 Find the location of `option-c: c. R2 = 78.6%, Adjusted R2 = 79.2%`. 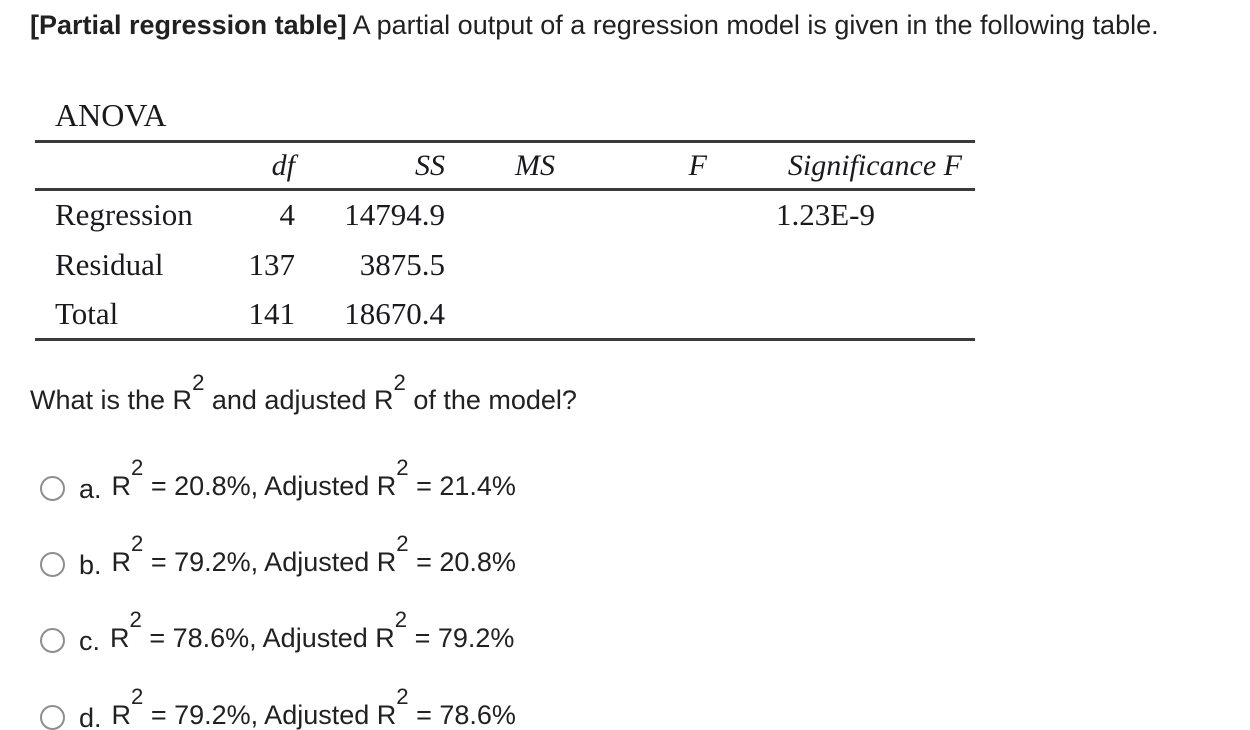

option-c: c. R2 = 78.6%, Adjusted R2 = 79.2% is located at coordinates (450, 636).